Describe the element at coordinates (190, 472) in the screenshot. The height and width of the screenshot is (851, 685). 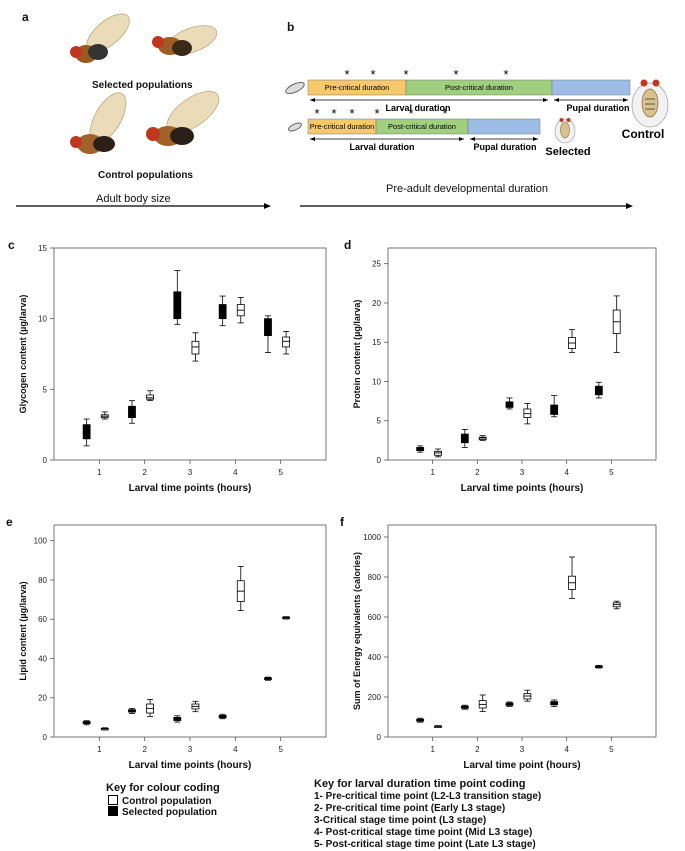
I see `chart-c-xtick-label: 3` at that location.